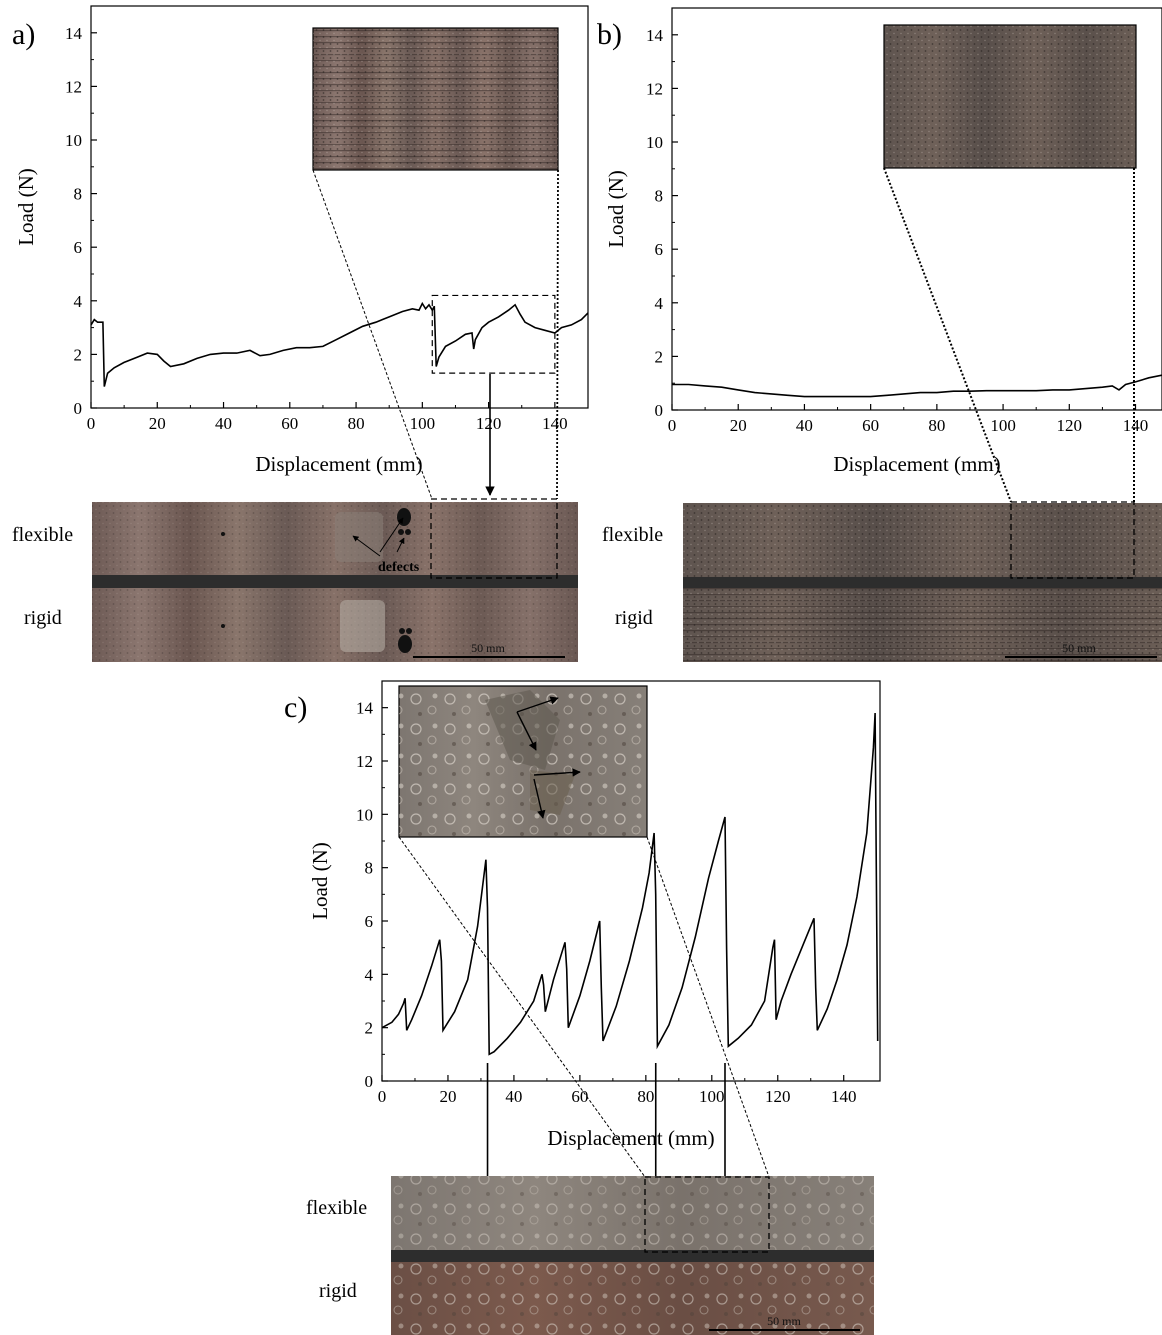 The width and height of the screenshot is (1162, 1335). Describe the element at coordinates (522, 1007) in the screenshot. I see `connector-line-c-left` at that location.